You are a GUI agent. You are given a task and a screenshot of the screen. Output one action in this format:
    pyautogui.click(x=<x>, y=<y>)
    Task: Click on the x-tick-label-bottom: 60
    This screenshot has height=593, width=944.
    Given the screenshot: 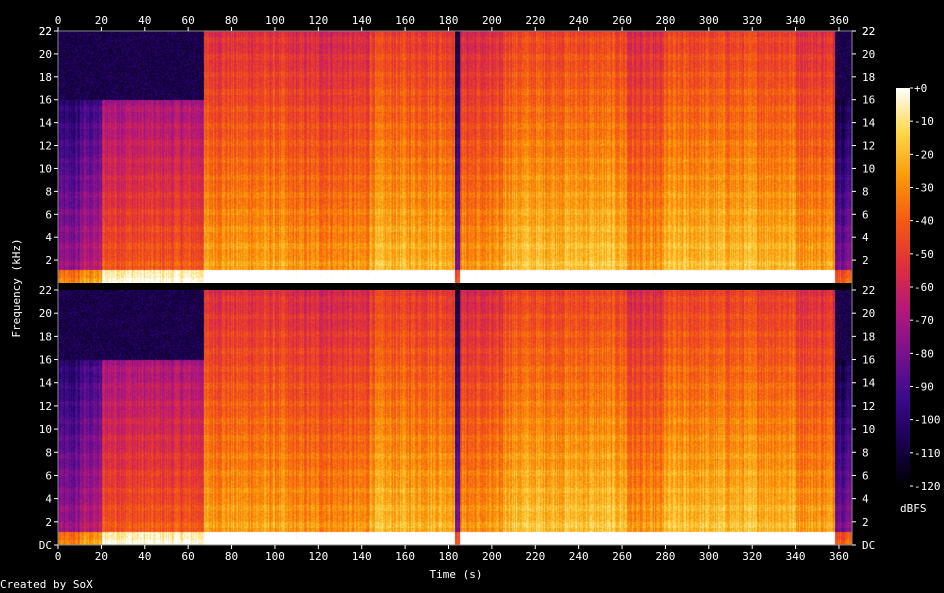 What is the action you would take?
    pyautogui.click(x=188, y=556)
    